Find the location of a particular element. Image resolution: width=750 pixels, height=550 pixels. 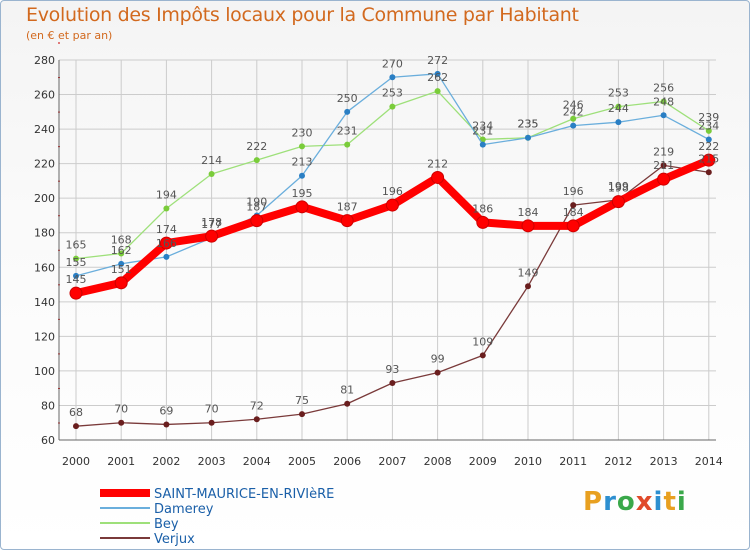

legend-label: SAINT-MAURICE-EN-RIVIèRE is located at coordinates (244, 494).